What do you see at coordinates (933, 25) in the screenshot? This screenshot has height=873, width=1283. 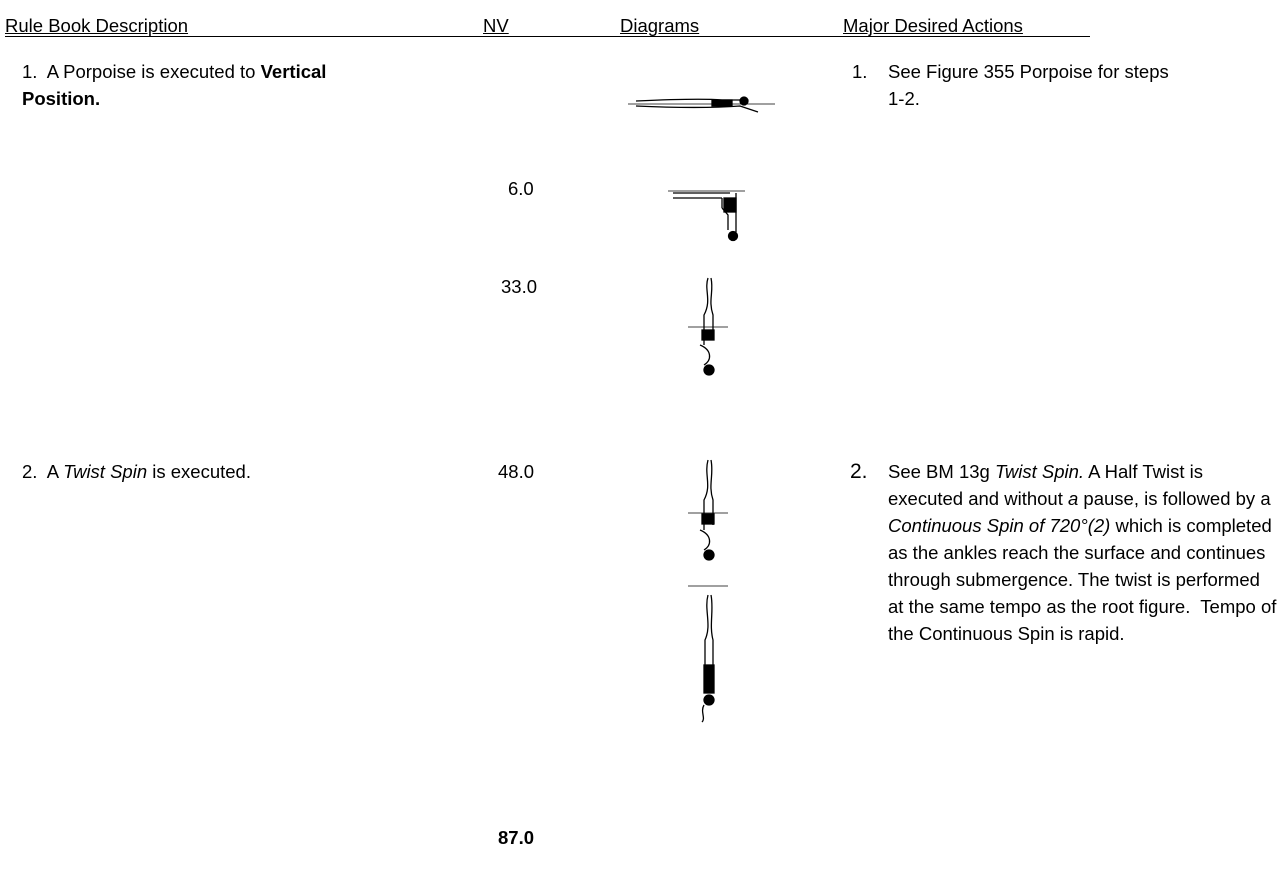 I see `column-header: Major Desired Actions` at bounding box center [933, 25].